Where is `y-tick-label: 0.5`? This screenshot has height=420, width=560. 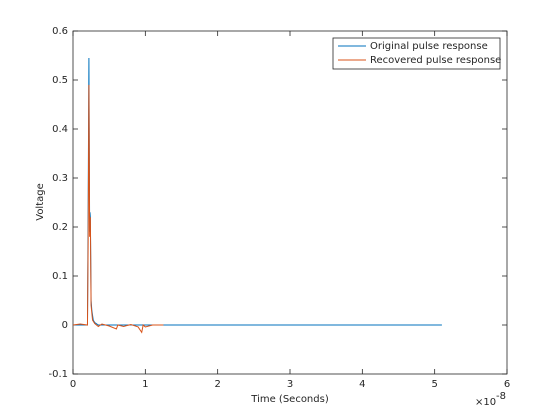 y-tick-label: 0.5 is located at coordinates (60, 80).